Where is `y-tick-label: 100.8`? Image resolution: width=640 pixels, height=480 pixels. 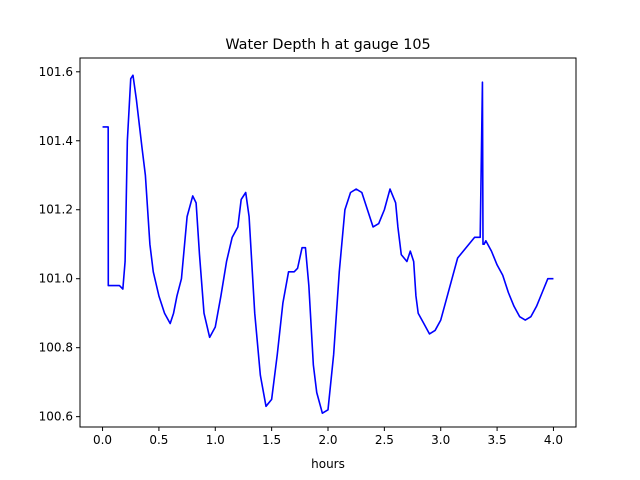 y-tick-label: 100.8 is located at coordinates (56, 348).